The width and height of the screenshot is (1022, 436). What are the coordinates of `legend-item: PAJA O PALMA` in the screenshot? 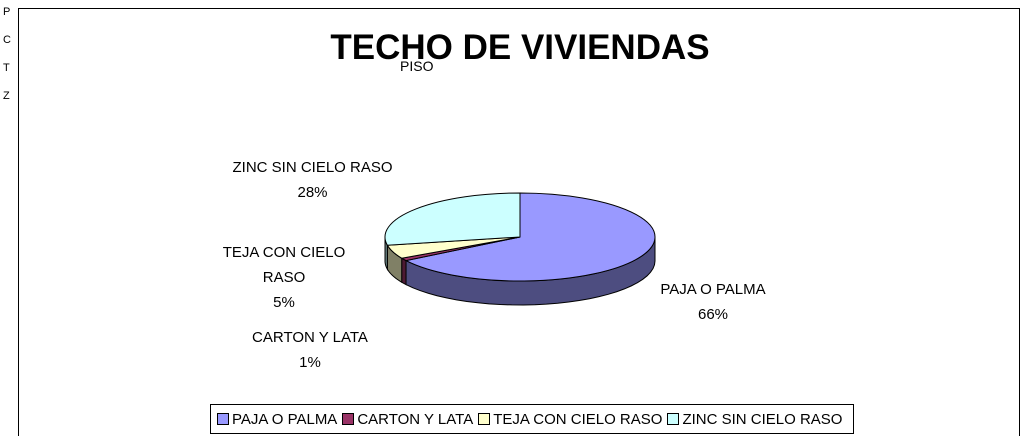 It's located at (277, 419).